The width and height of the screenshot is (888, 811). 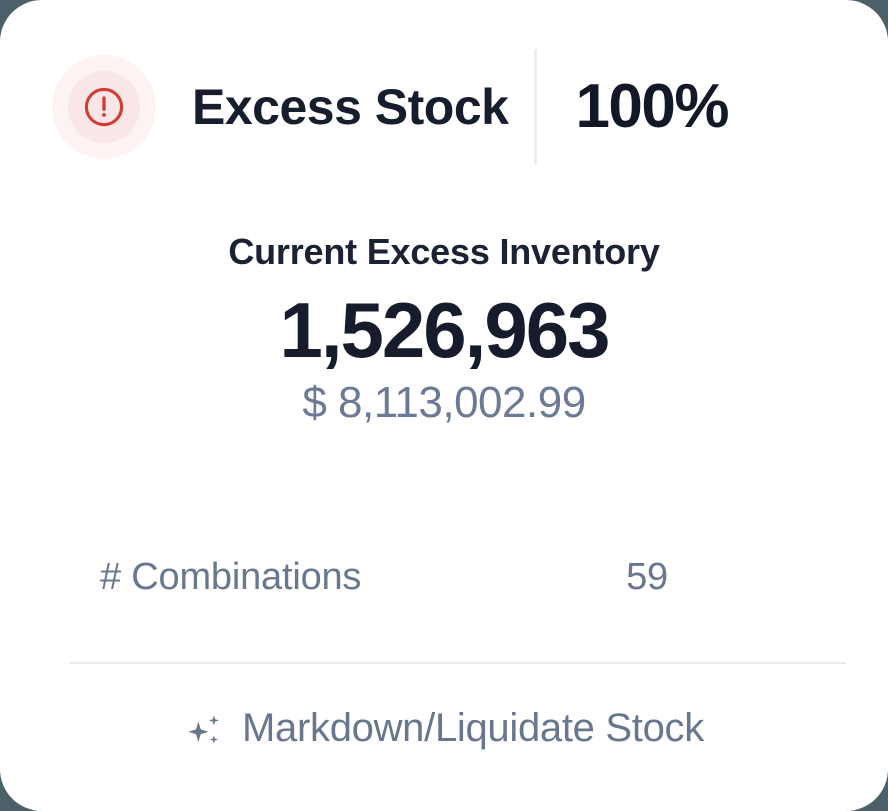 What do you see at coordinates (231, 577) in the screenshot?
I see `stat-label-combinations: # Combinations` at bounding box center [231, 577].